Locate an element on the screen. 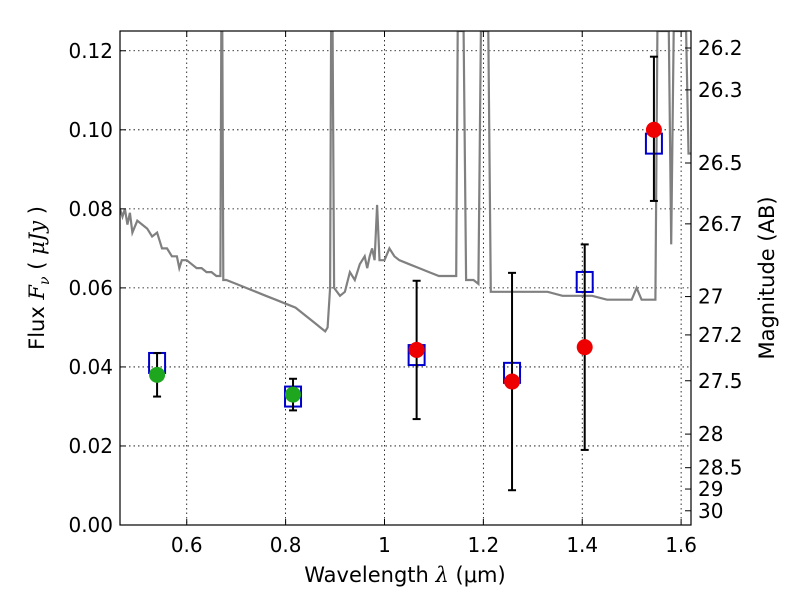 This screenshot has height=600, width=800. x-tick-label: 1 is located at coordinates (384, 545).